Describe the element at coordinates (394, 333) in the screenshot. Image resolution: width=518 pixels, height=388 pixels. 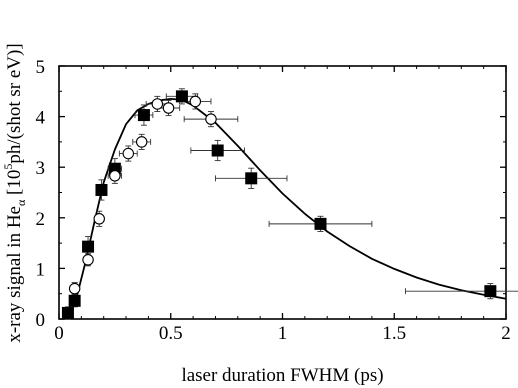
I see `x-tick-label: 1.5` at that location.